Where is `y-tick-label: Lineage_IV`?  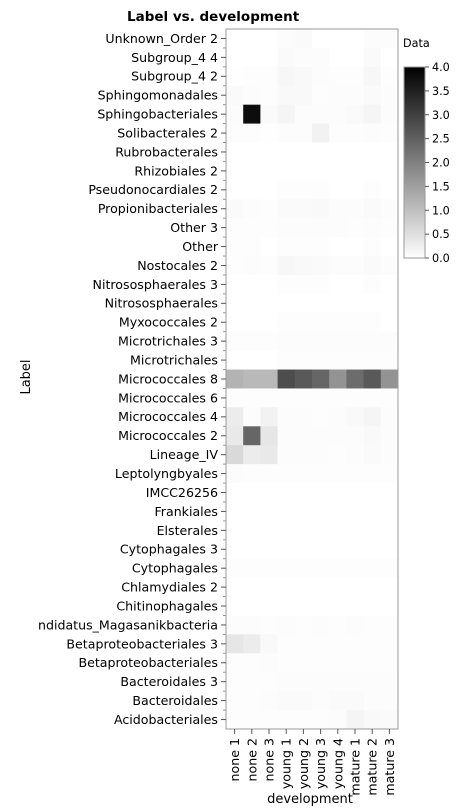 y-tick-label: Lineage_IV is located at coordinates (184, 454).